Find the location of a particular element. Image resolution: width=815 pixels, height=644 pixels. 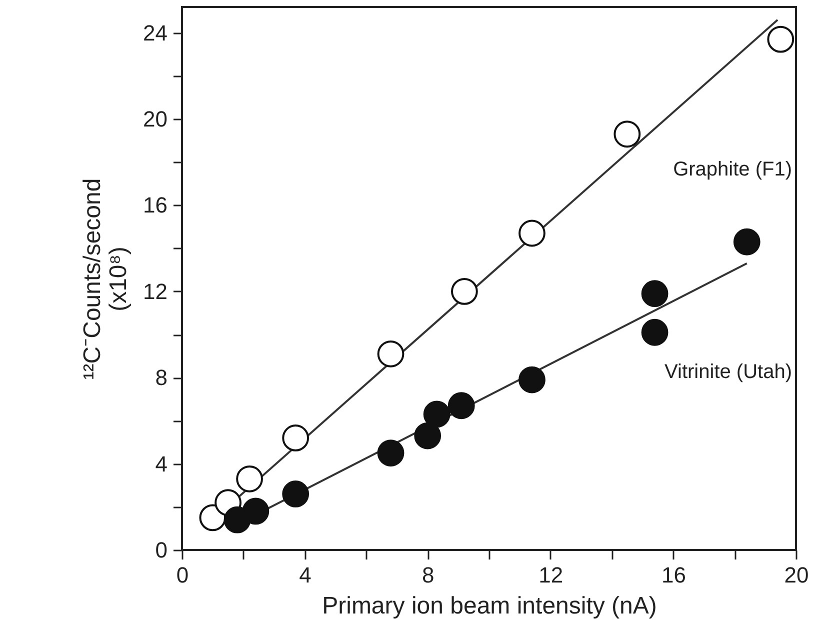

x-tick-label: 12 is located at coordinates (551, 575).